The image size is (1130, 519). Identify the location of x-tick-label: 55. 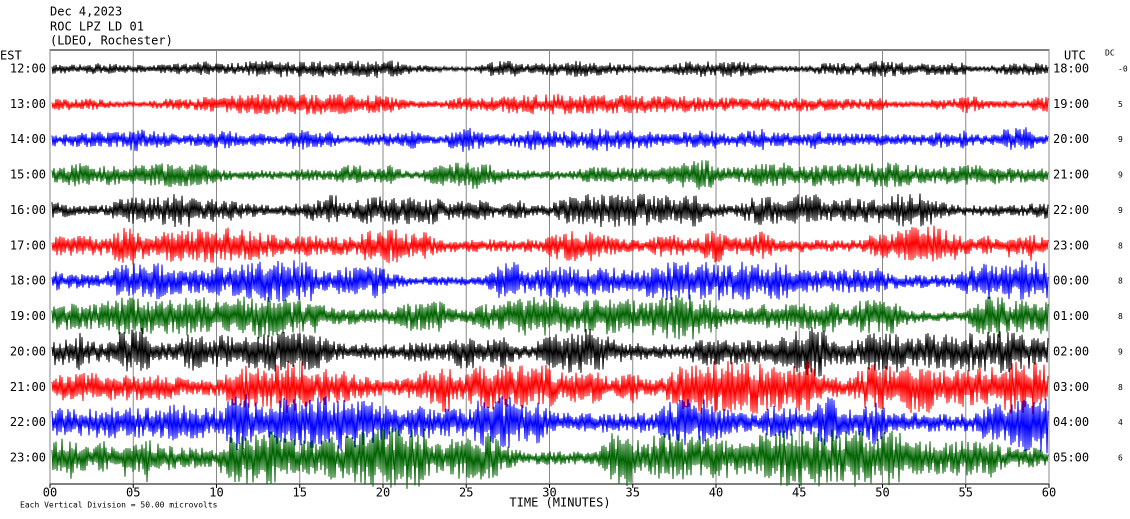
(966, 493).